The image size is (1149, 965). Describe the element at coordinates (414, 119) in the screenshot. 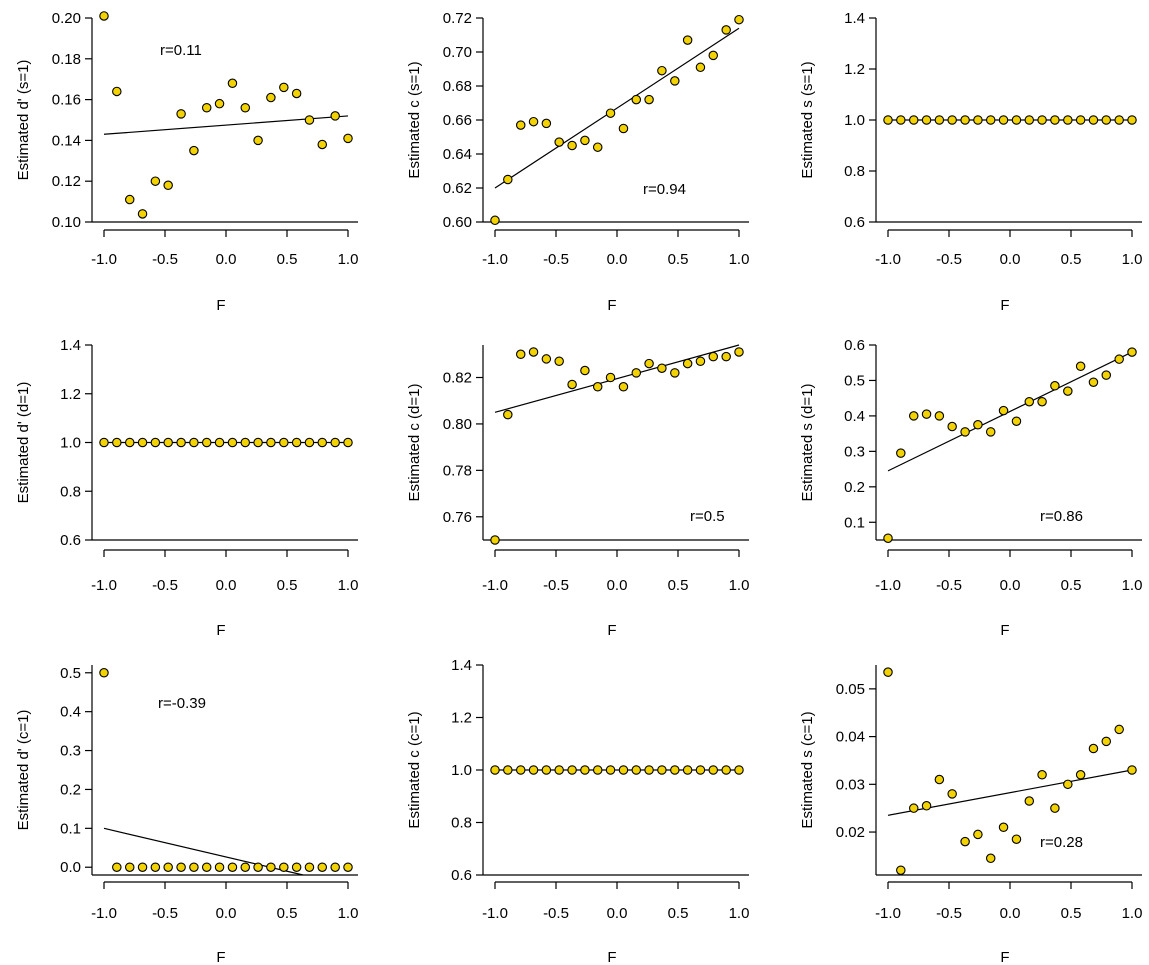

I see `y-axis-title: Estimated c (s=1)` at that location.